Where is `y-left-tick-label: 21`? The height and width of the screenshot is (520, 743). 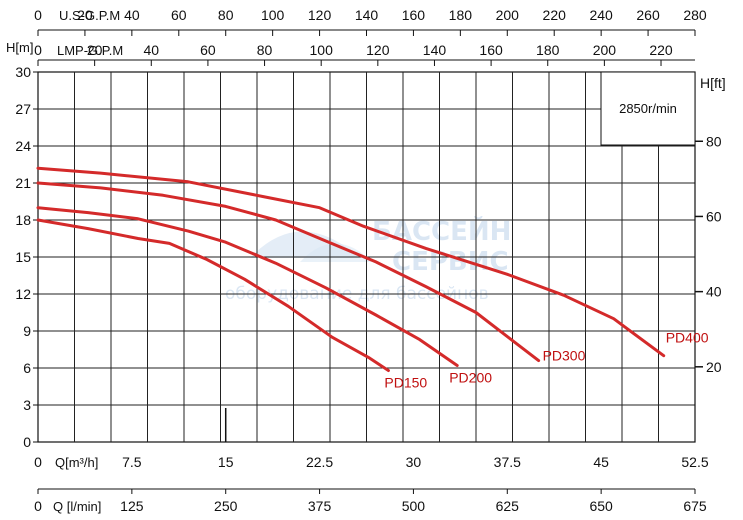 y-left-tick-label: 21 is located at coordinates (23, 183).